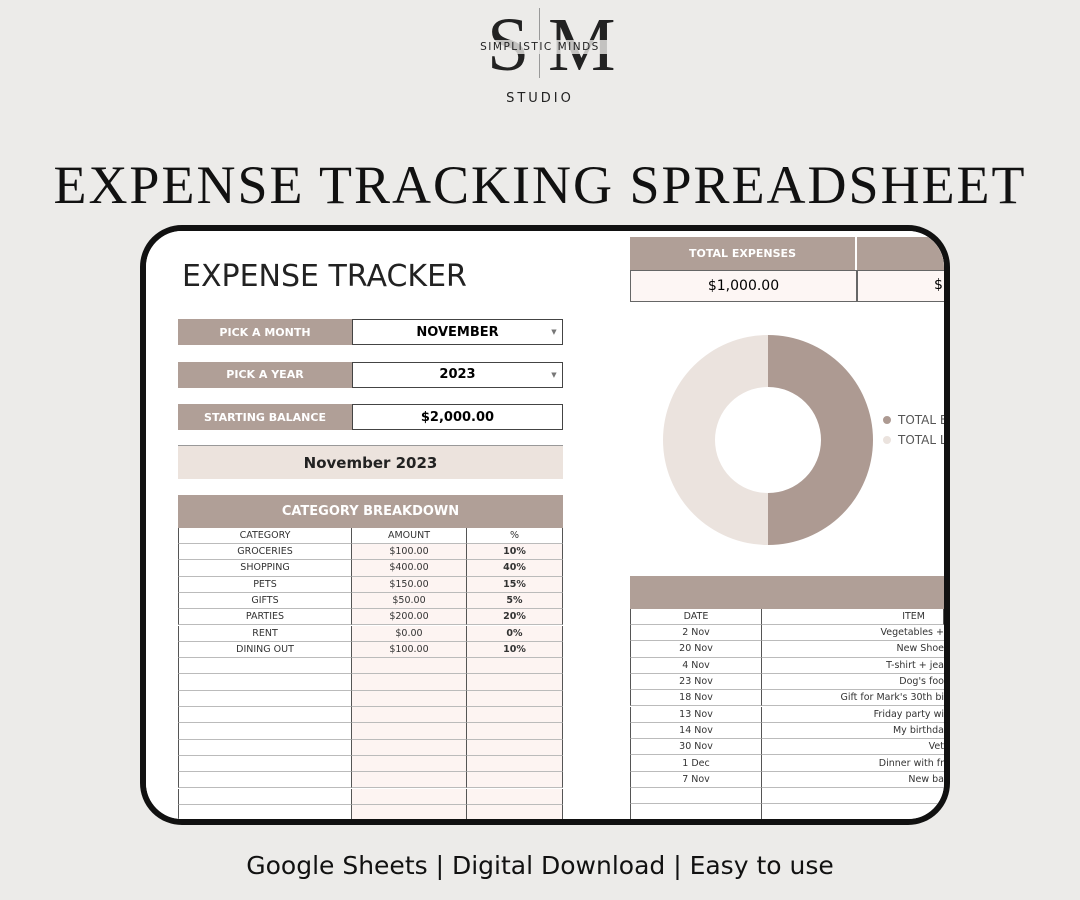 The image size is (1080, 900). I want to click on table-cell: SHOPPING, so click(265, 568).